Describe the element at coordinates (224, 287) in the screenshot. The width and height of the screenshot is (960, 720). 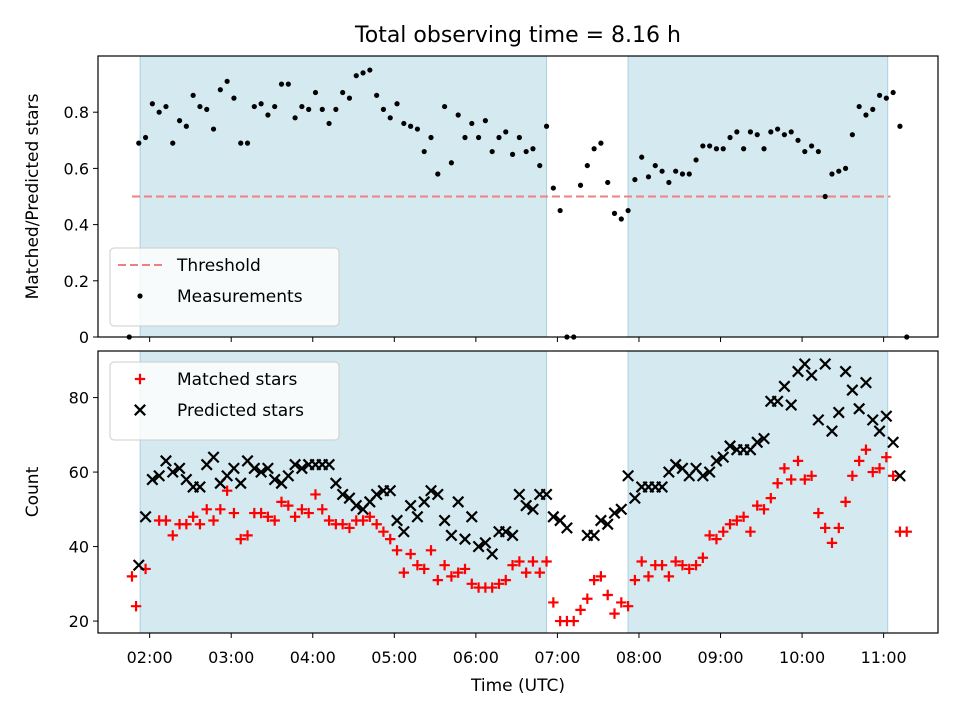
I see `legend: Threshold Measurements` at that location.